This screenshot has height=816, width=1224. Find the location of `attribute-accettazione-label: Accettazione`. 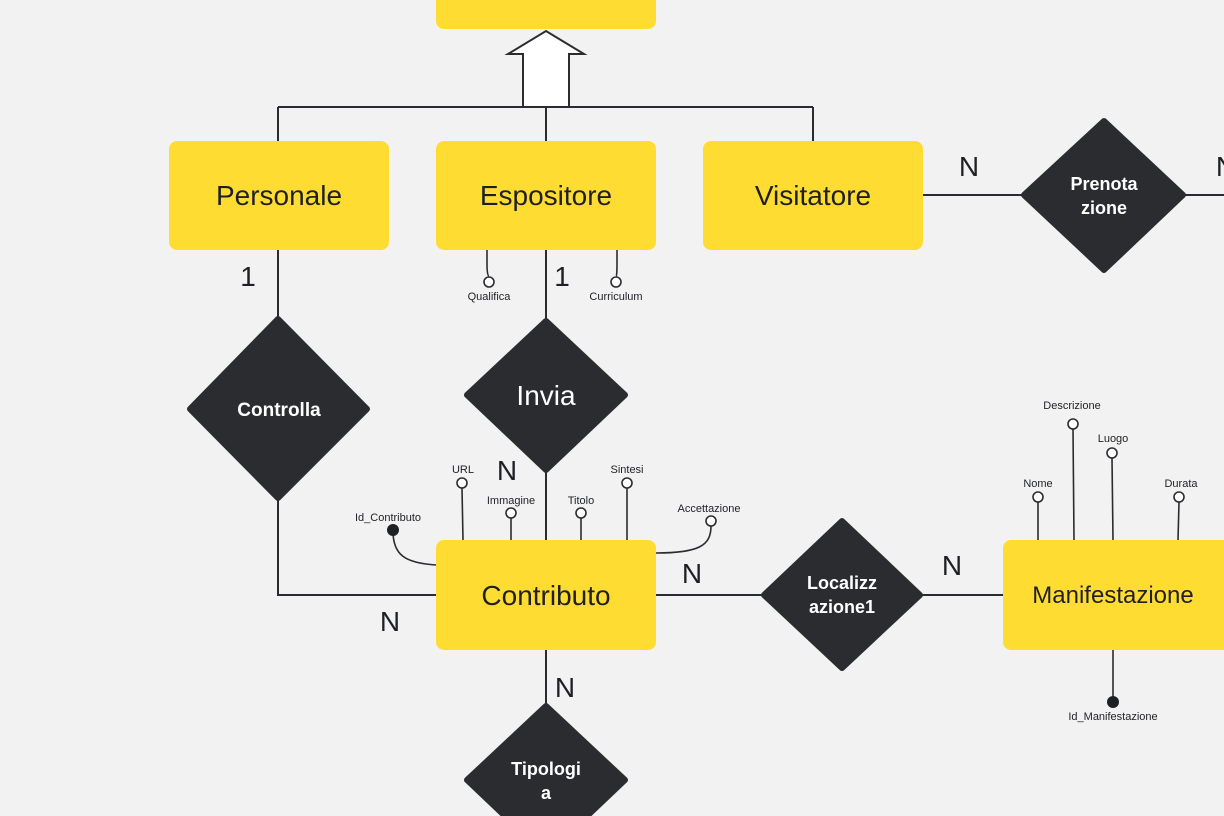

attribute-accettazione-label: Accettazione is located at coordinates (709, 509).